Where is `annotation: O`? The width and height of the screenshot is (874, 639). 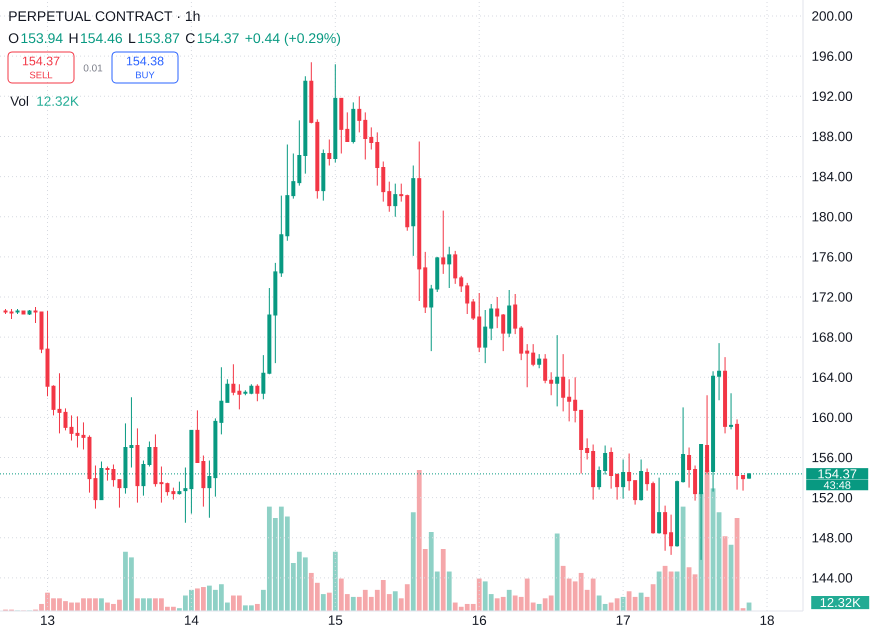 annotation: O is located at coordinates (13, 38).